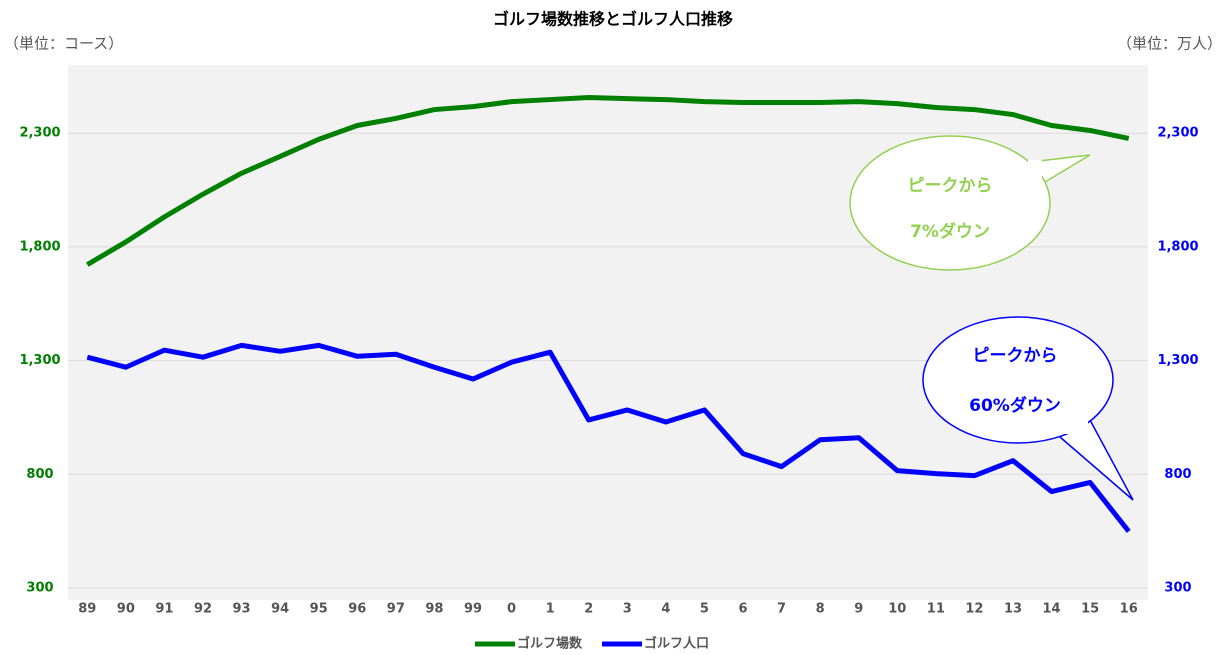  I want to click on x-tick-label: 0, so click(511, 609).